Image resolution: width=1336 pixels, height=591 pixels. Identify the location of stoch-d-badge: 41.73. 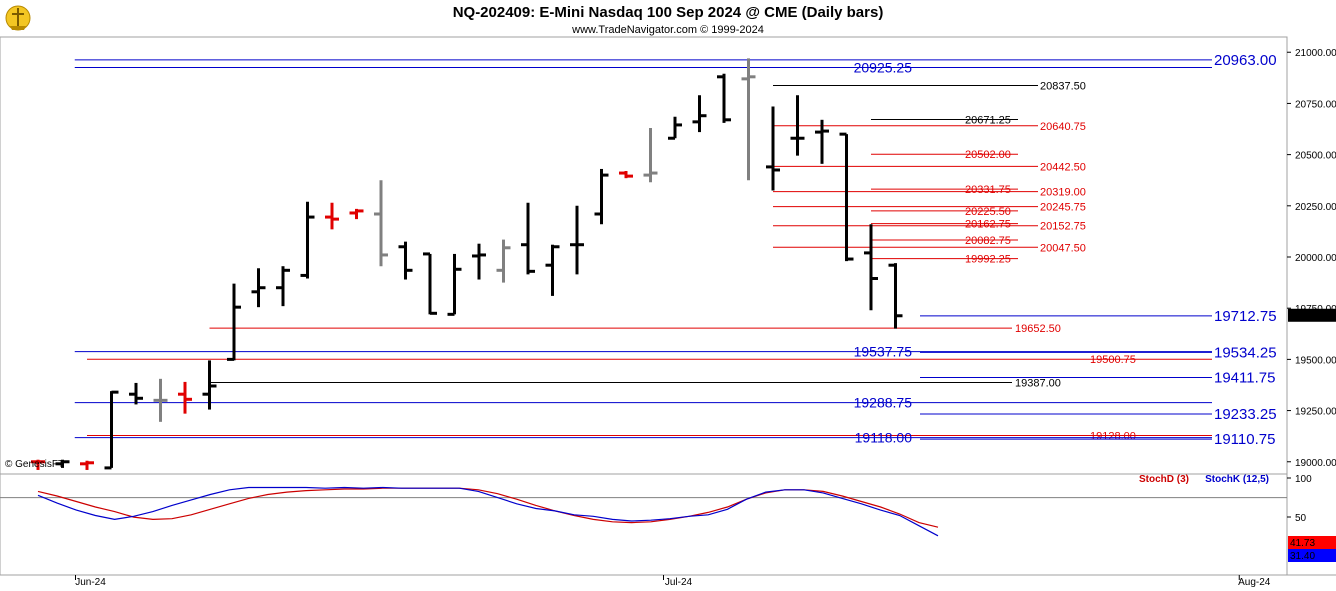
(1312, 542).